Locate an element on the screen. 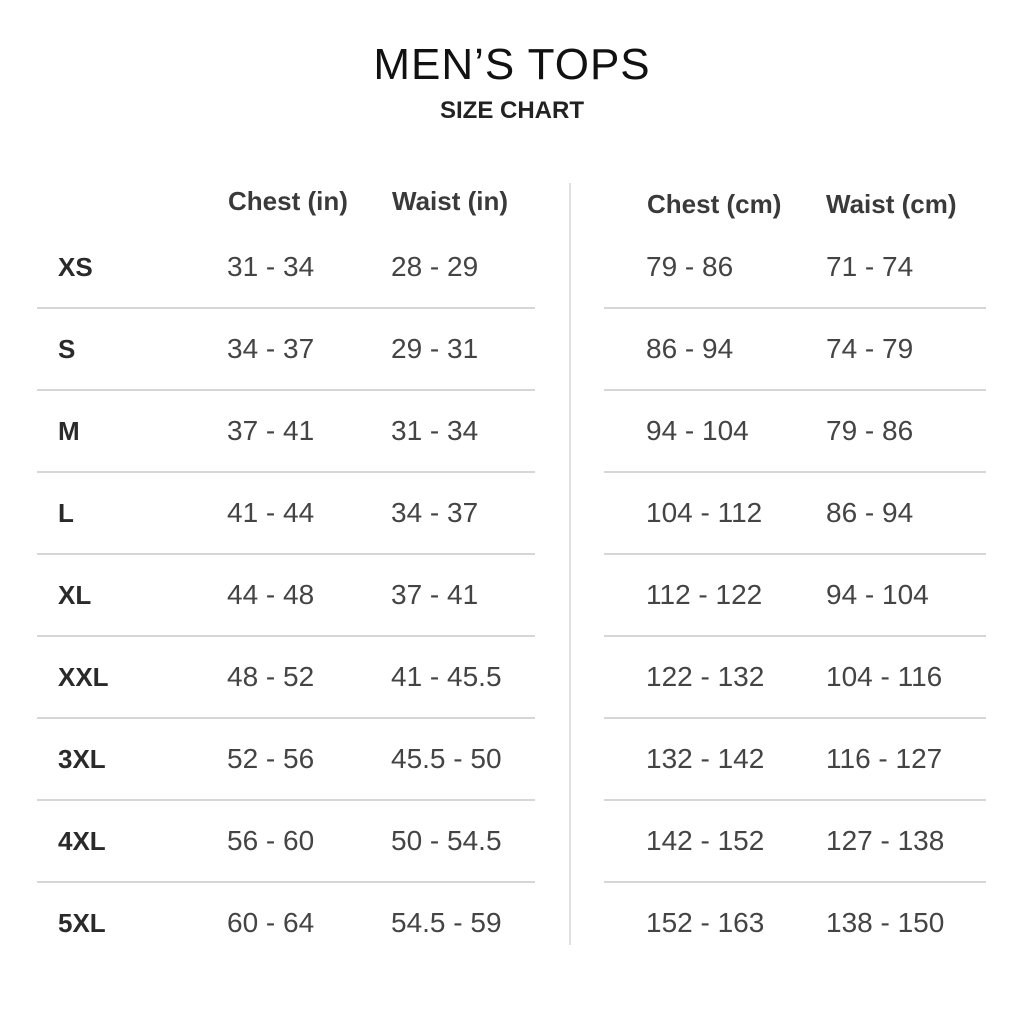 This screenshot has height=1024, width=1024. cell-waist-in: 34 - 37 is located at coordinates (435, 512).